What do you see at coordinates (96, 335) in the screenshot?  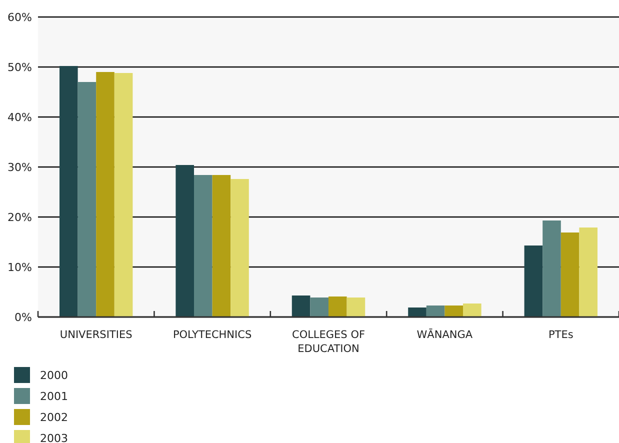 I see `x-tick-label: UNIVERSITIES` at bounding box center [96, 335].